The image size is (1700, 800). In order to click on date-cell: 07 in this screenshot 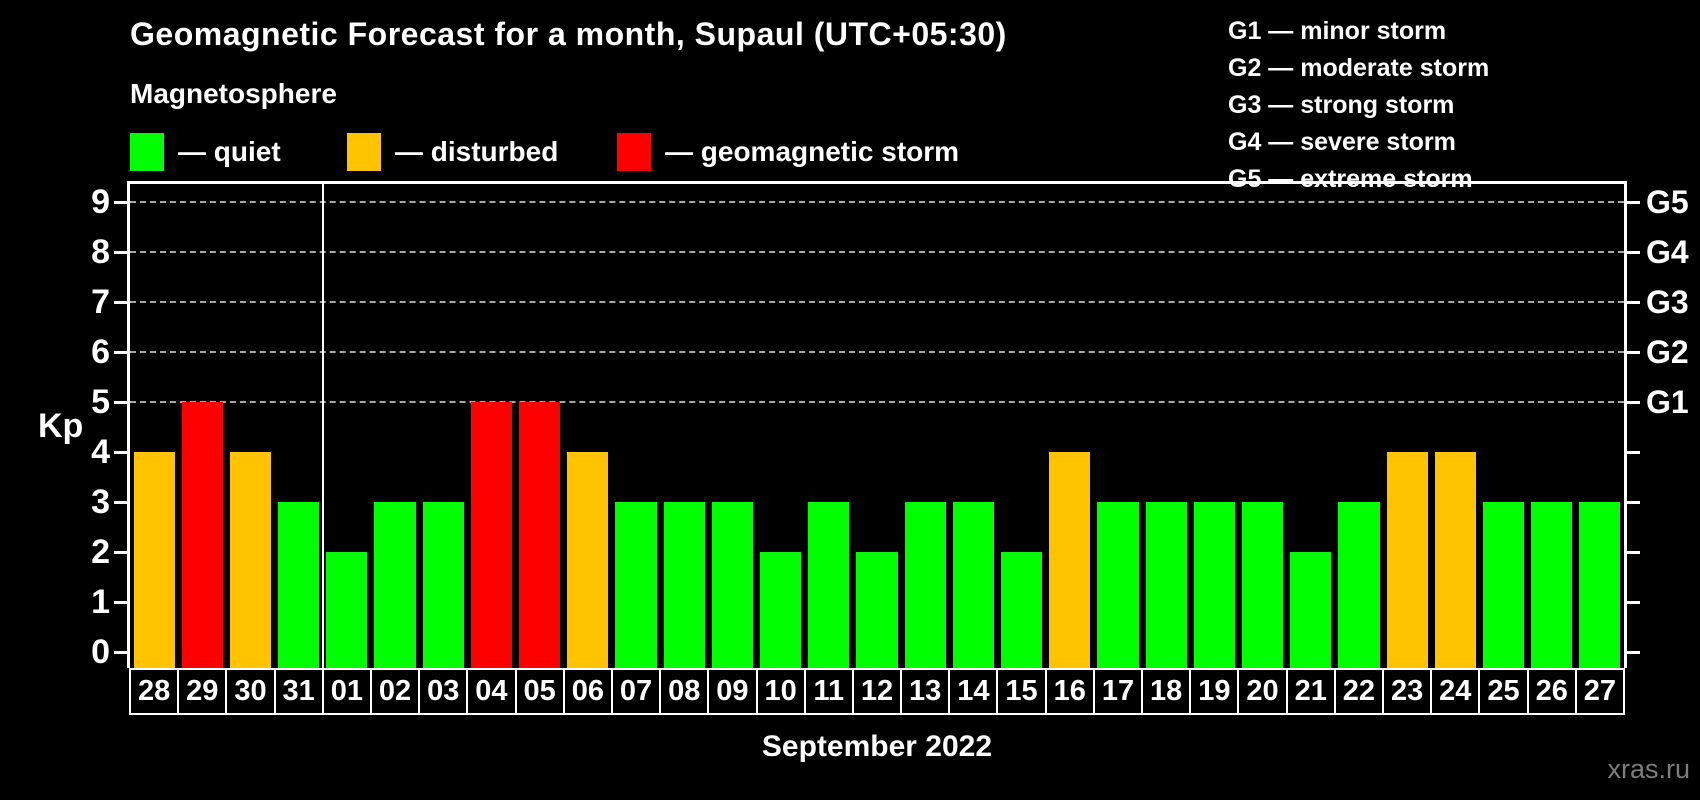, I will do `click(636, 691)`.